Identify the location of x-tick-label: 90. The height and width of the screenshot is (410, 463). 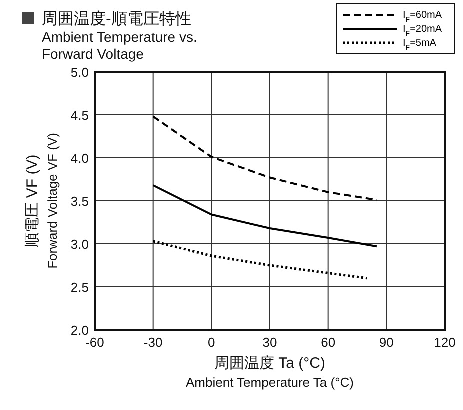
(386, 342).